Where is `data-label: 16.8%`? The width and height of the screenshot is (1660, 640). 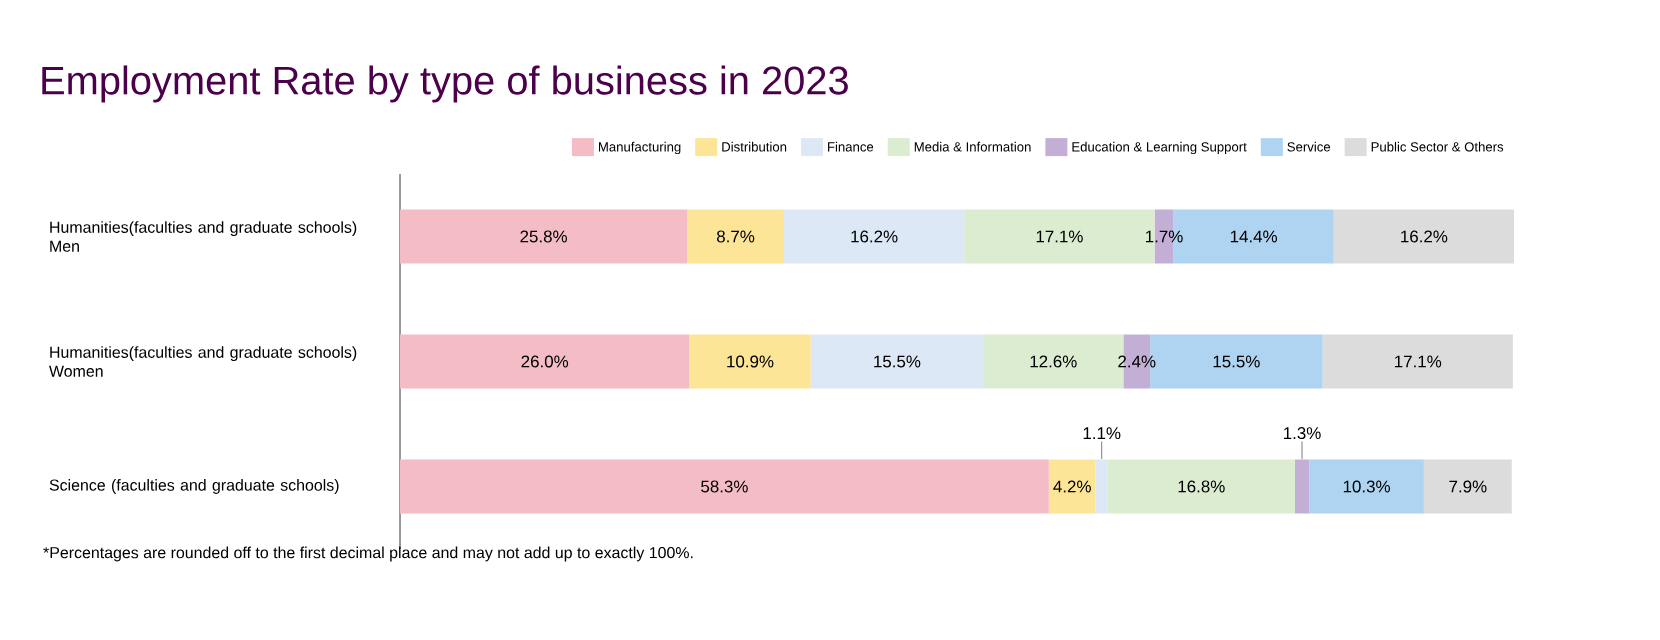
data-label: 16.8% is located at coordinates (1201, 486).